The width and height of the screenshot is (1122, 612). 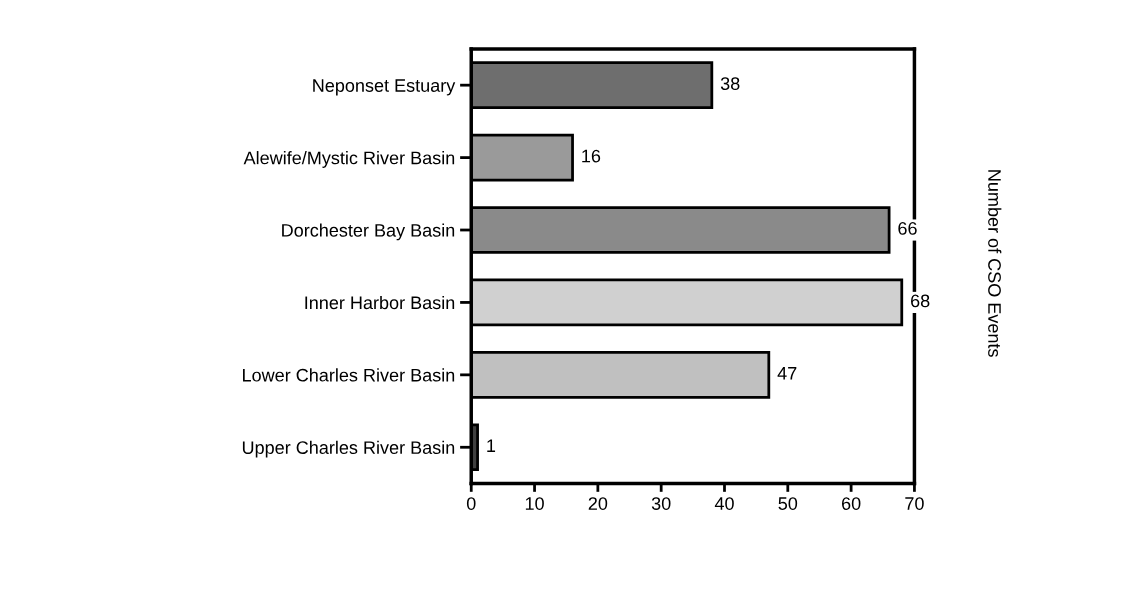 I want to click on y-tick-label: Neponset Estuary, so click(x=384, y=87).